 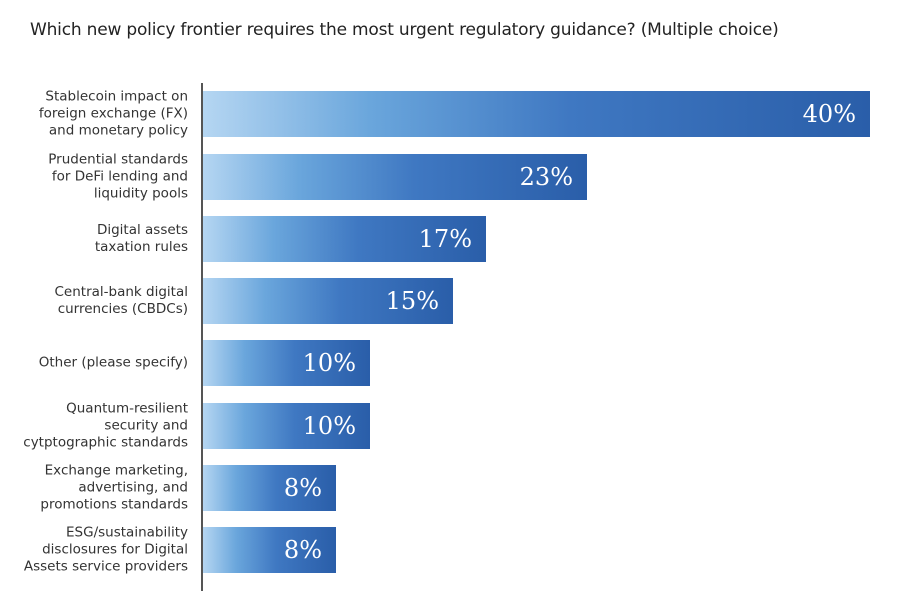 I want to click on category-label: Digital assets taxation rules, so click(x=141, y=239).